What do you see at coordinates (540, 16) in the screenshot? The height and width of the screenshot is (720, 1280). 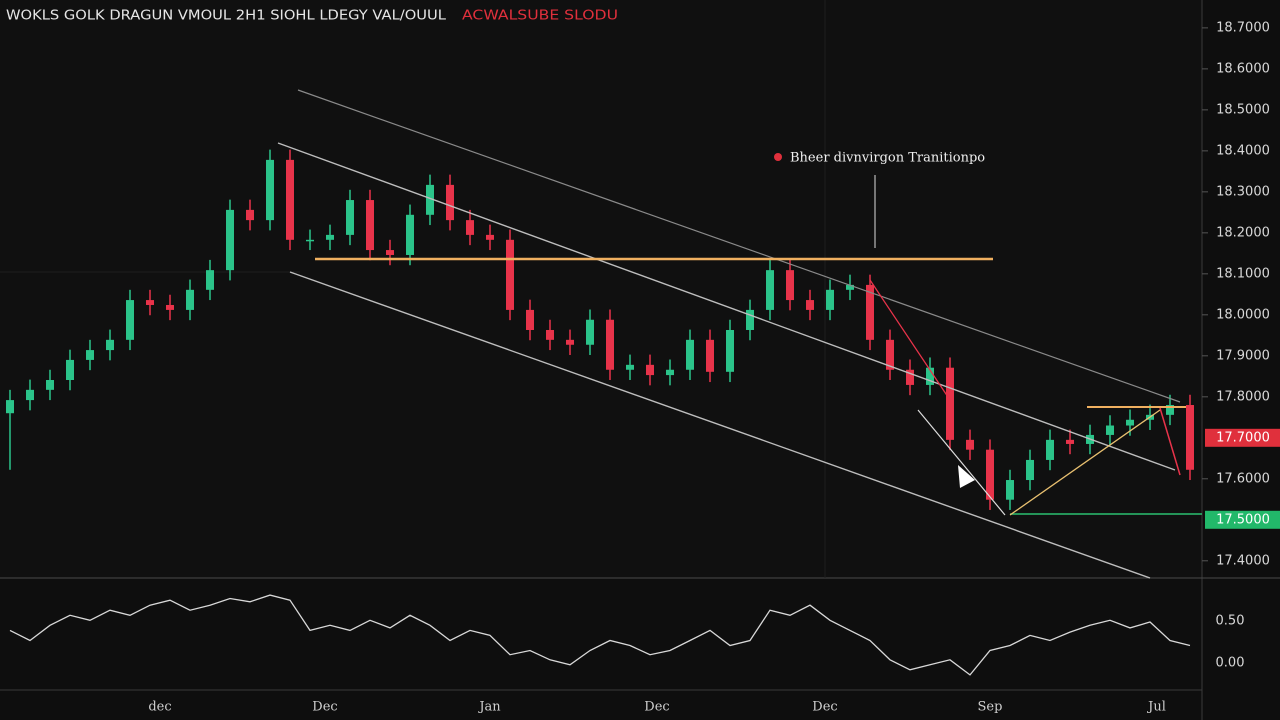 I see `title-highlight: ACWALSUBE SLODU` at bounding box center [540, 16].